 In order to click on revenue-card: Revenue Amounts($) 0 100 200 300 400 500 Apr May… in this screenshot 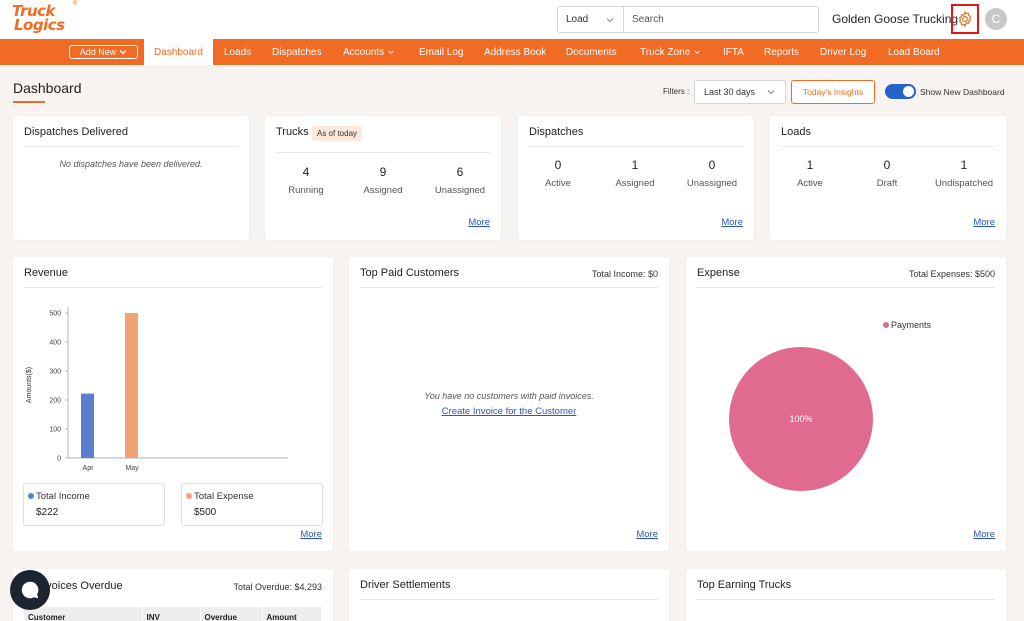, I will do `click(173, 404)`.